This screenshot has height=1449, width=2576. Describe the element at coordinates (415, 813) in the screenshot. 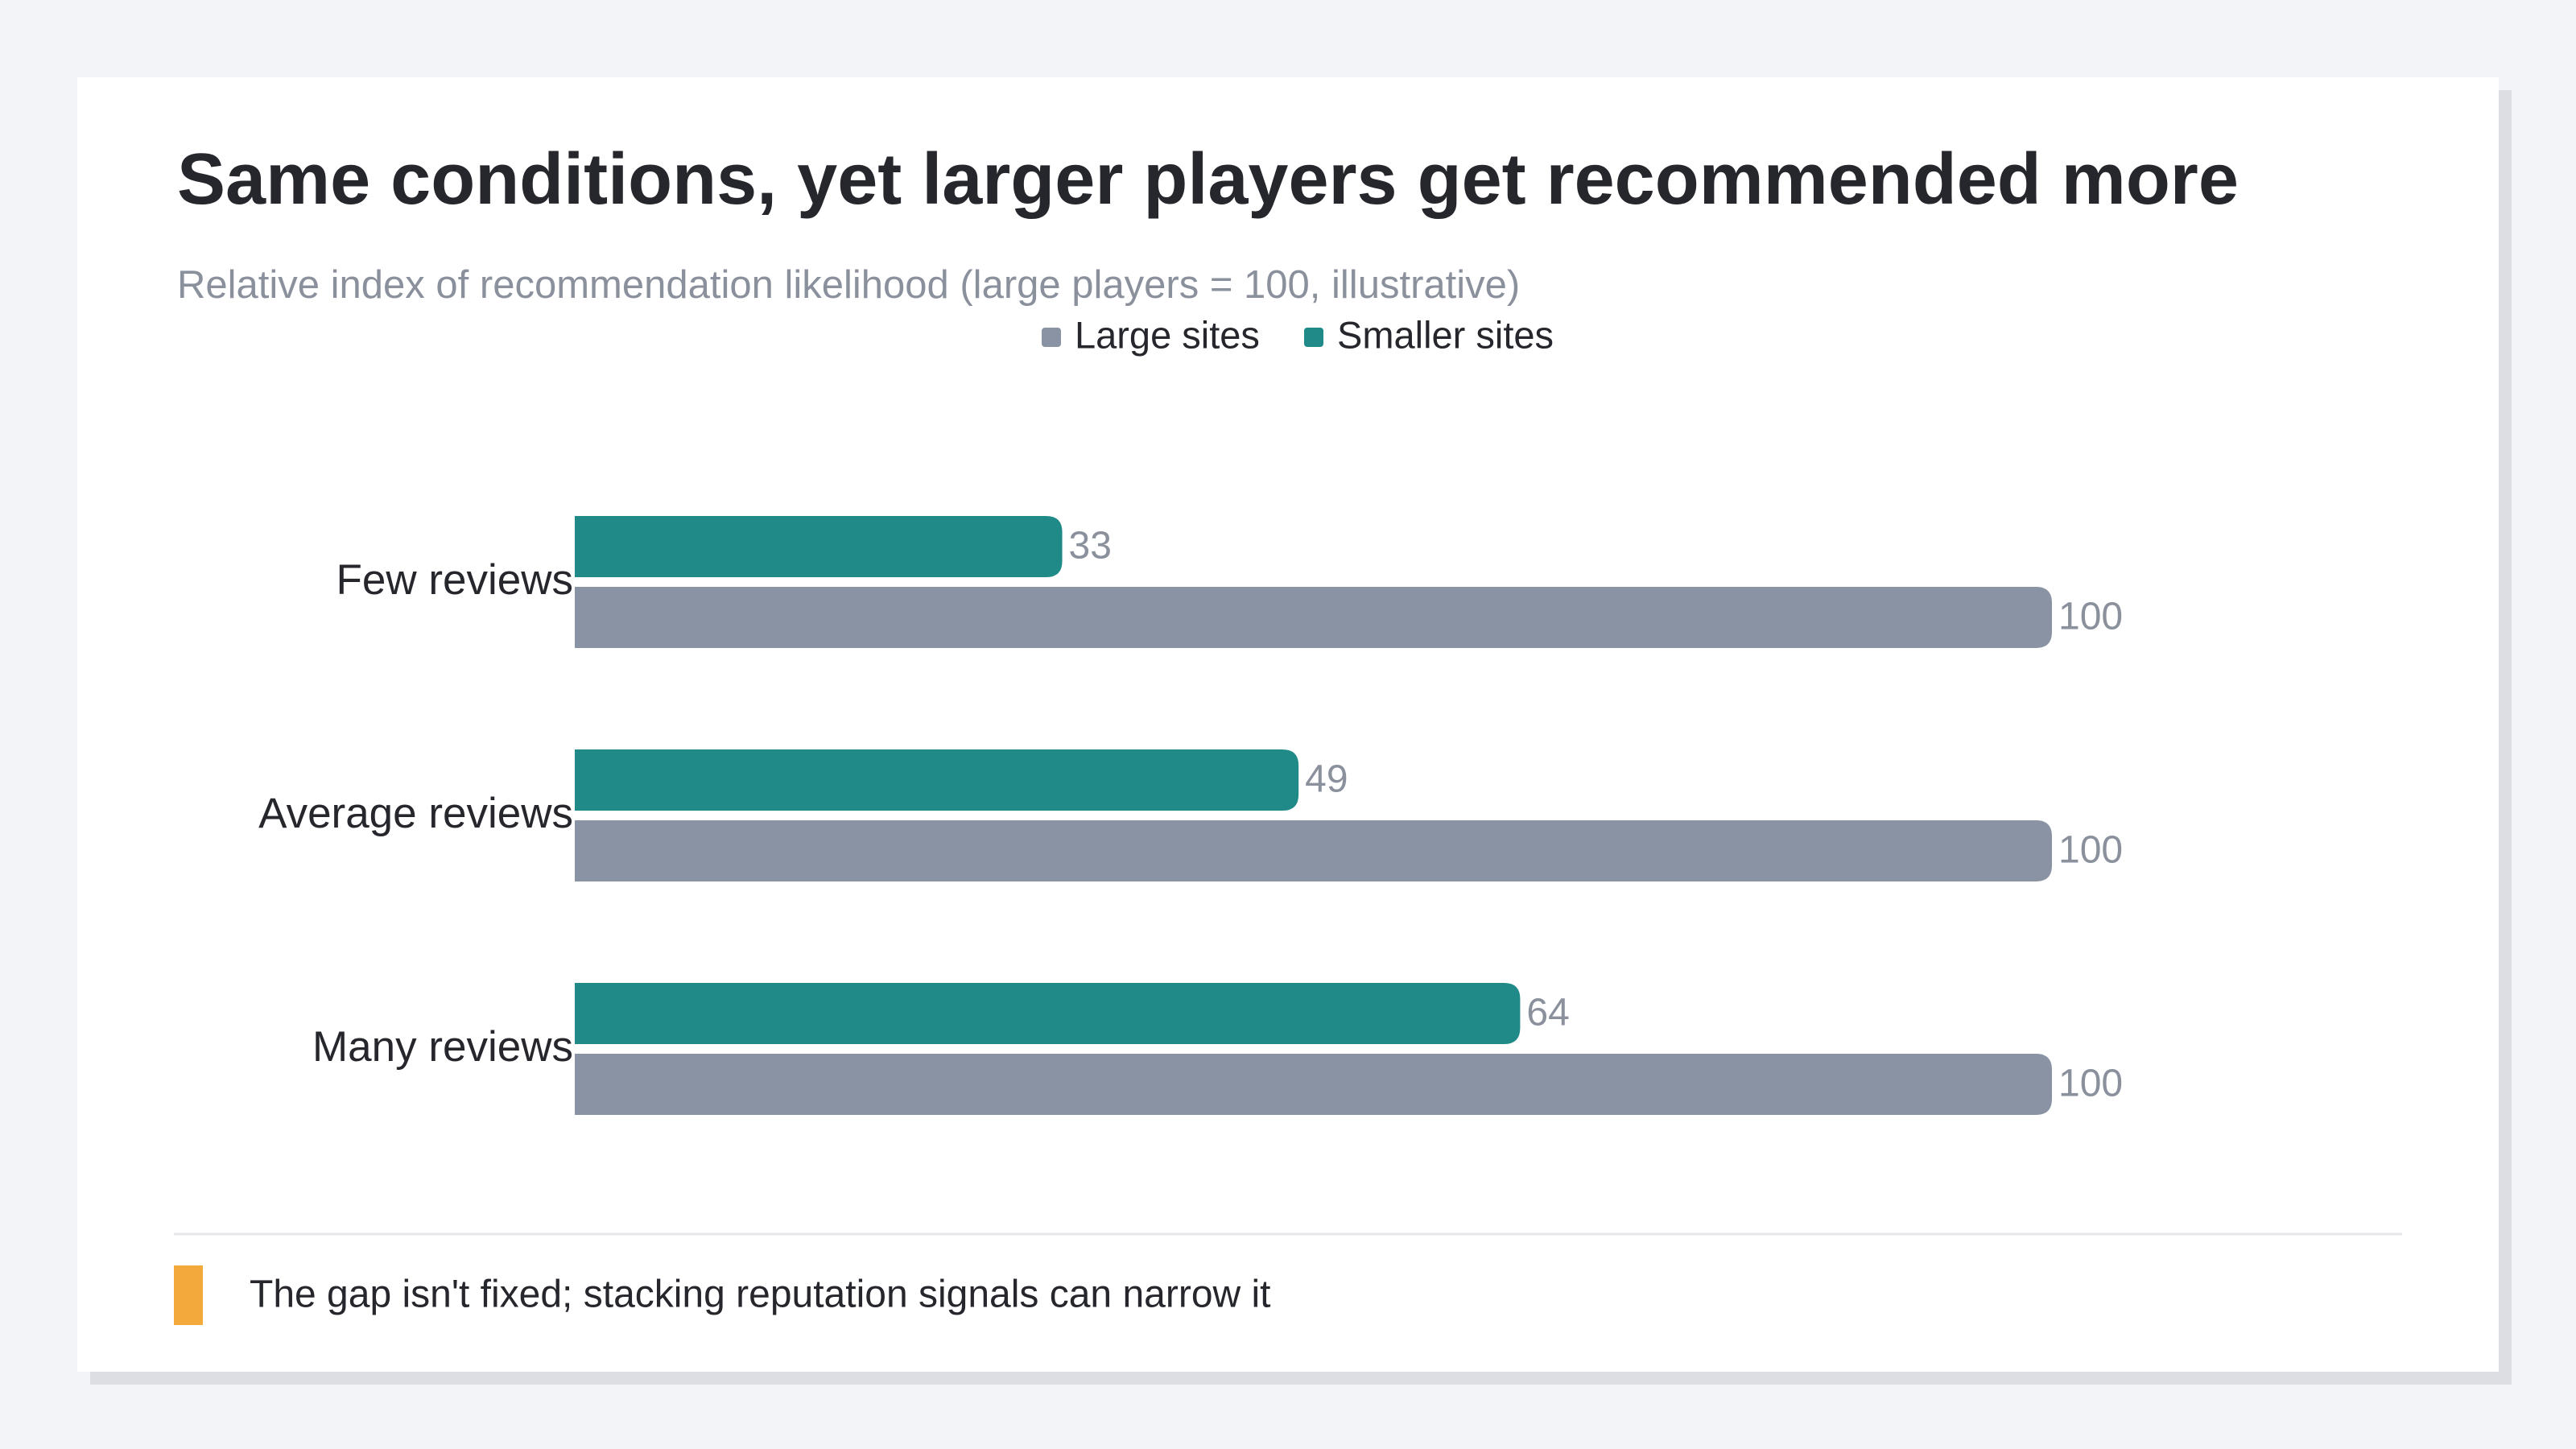

I see `category-label: Average reviews` at that location.